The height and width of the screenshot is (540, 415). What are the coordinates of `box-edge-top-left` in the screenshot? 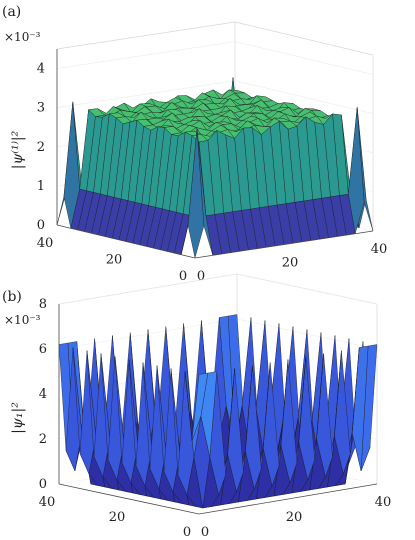 It's located at (146, 35).